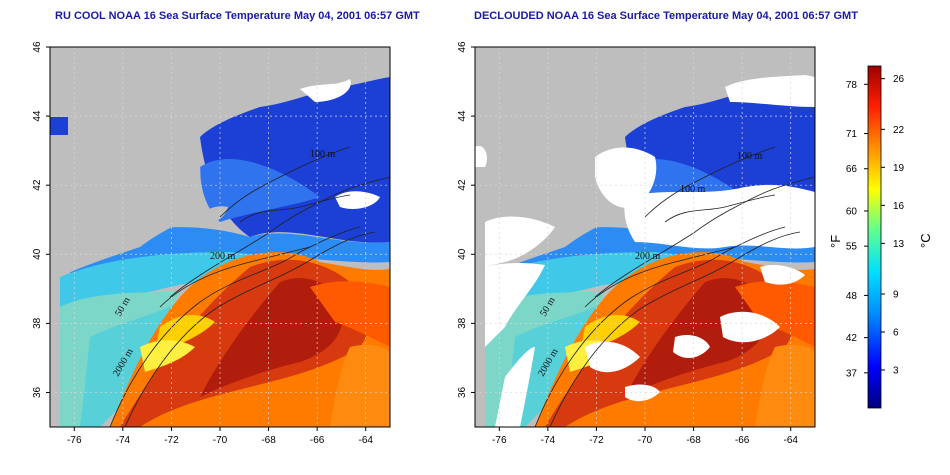  Describe the element at coordinates (852, 338) in the screenshot. I see `fahrenheit-tick-label: 42` at that location.